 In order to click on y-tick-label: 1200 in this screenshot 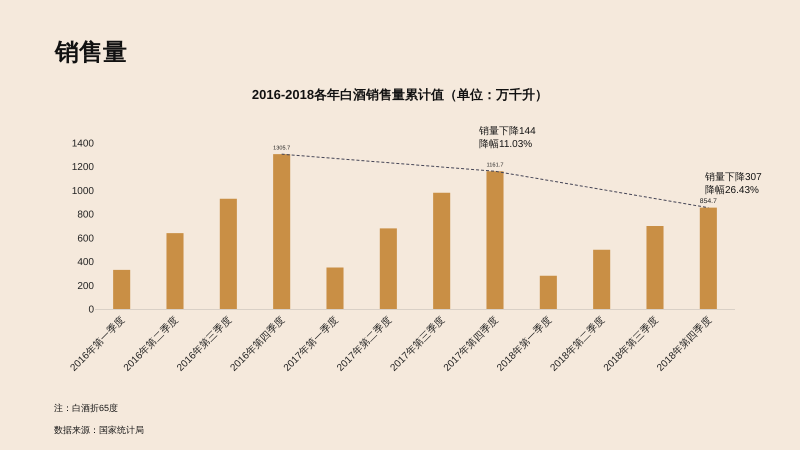, I will do `click(83, 168)`.